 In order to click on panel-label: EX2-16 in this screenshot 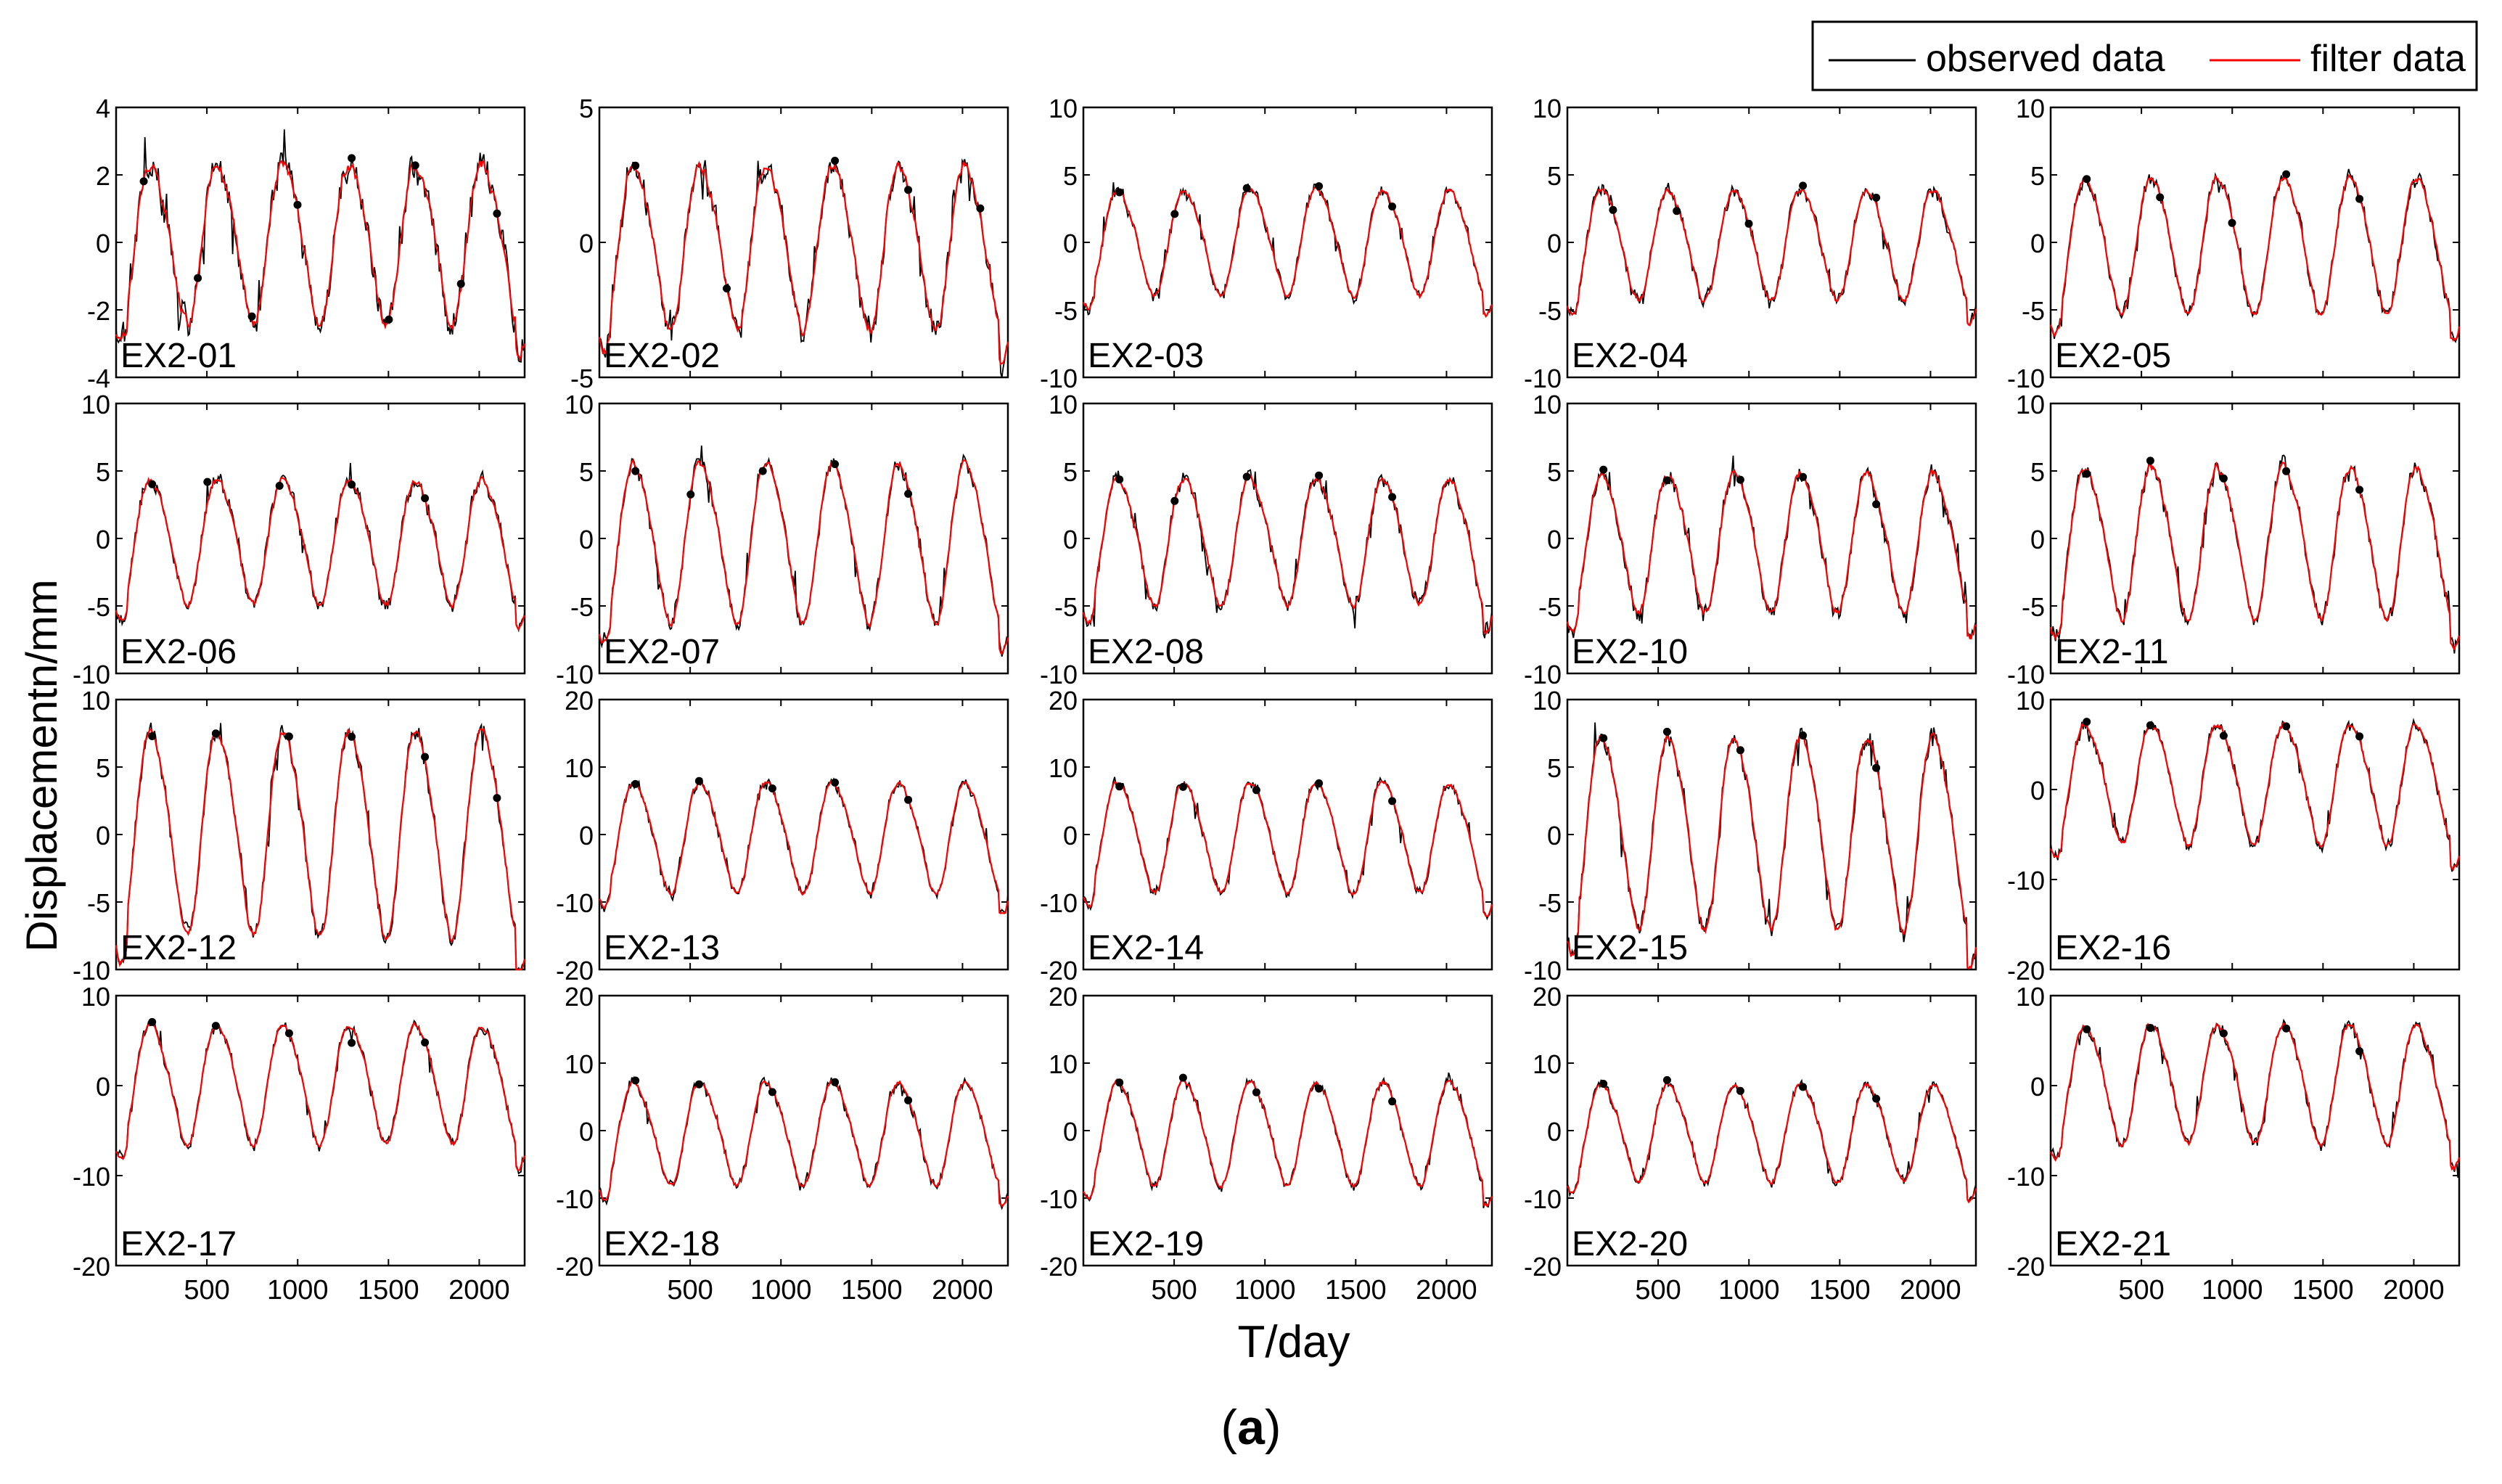, I will do `click(2113, 948)`.